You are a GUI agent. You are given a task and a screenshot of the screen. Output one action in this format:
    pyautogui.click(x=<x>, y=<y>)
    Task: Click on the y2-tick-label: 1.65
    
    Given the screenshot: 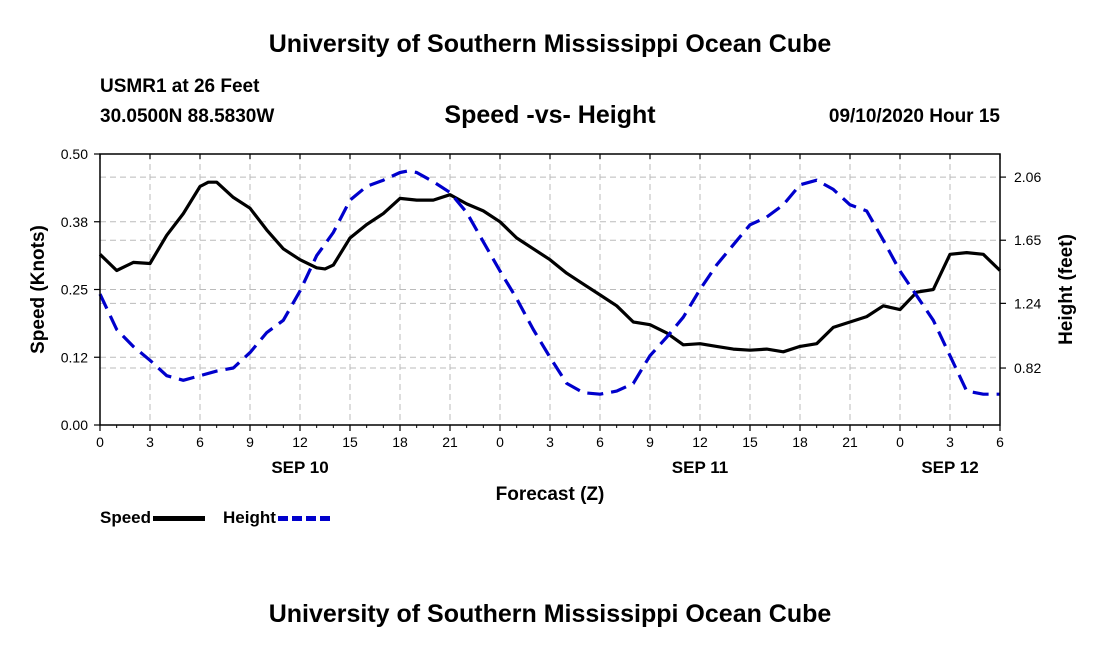 What is the action you would take?
    pyautogui.click(x=1027, y=240)
    